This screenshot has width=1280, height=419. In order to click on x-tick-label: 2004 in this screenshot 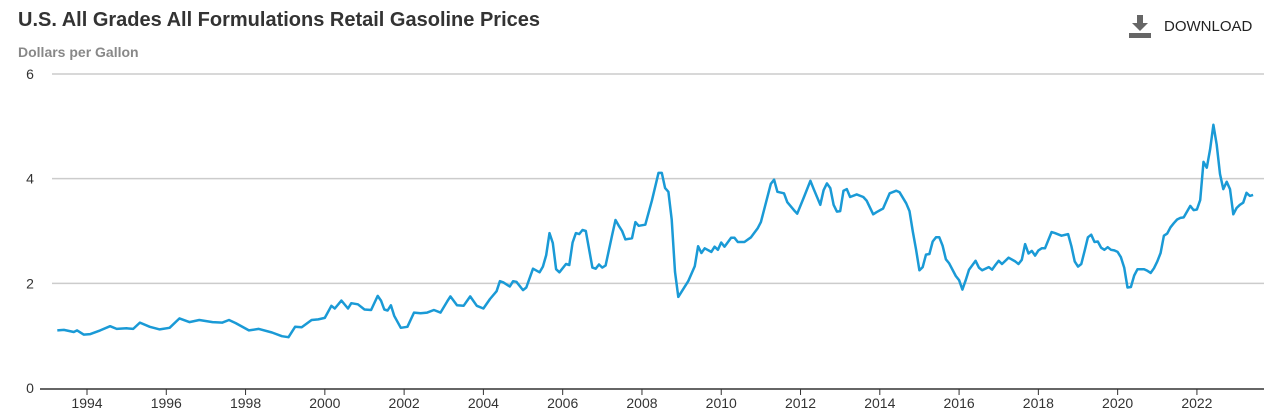, I will do `click(483, 403)`.